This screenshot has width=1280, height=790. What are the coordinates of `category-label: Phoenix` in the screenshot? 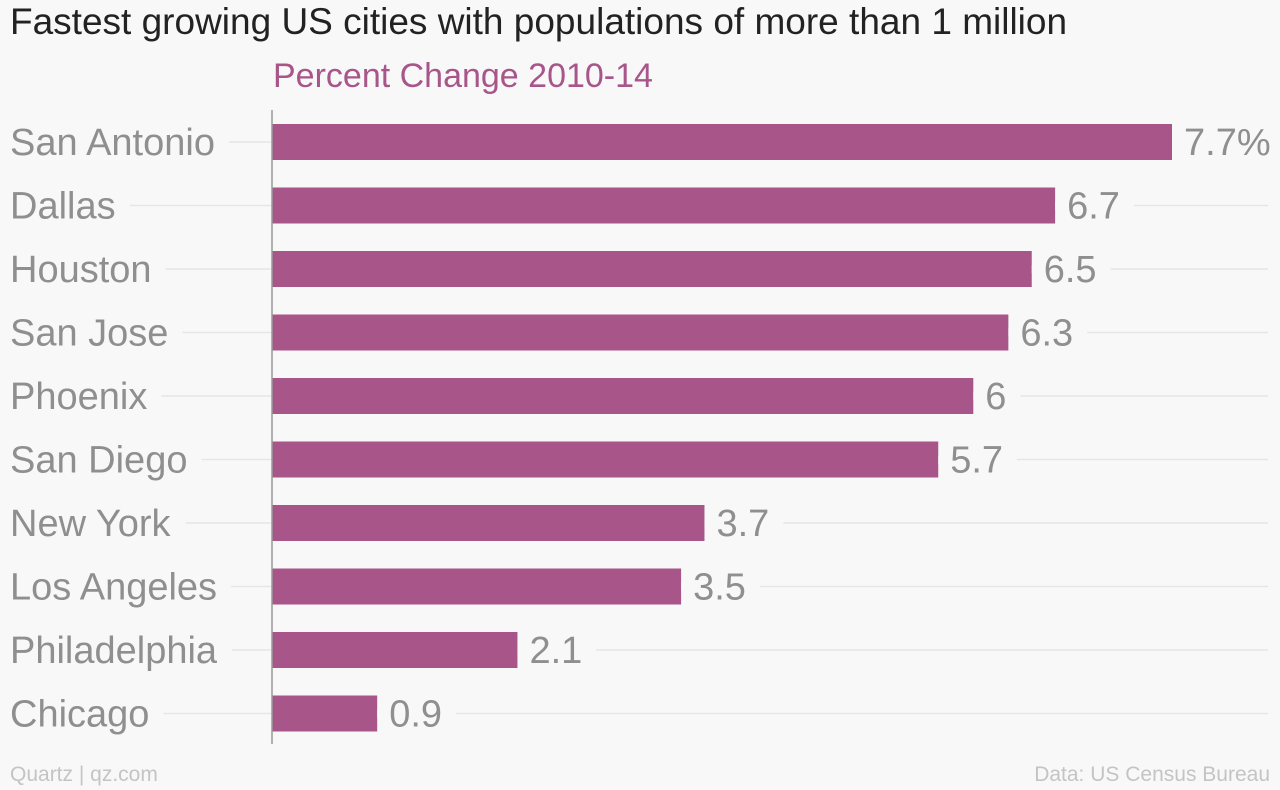 It's located at (78, 397).